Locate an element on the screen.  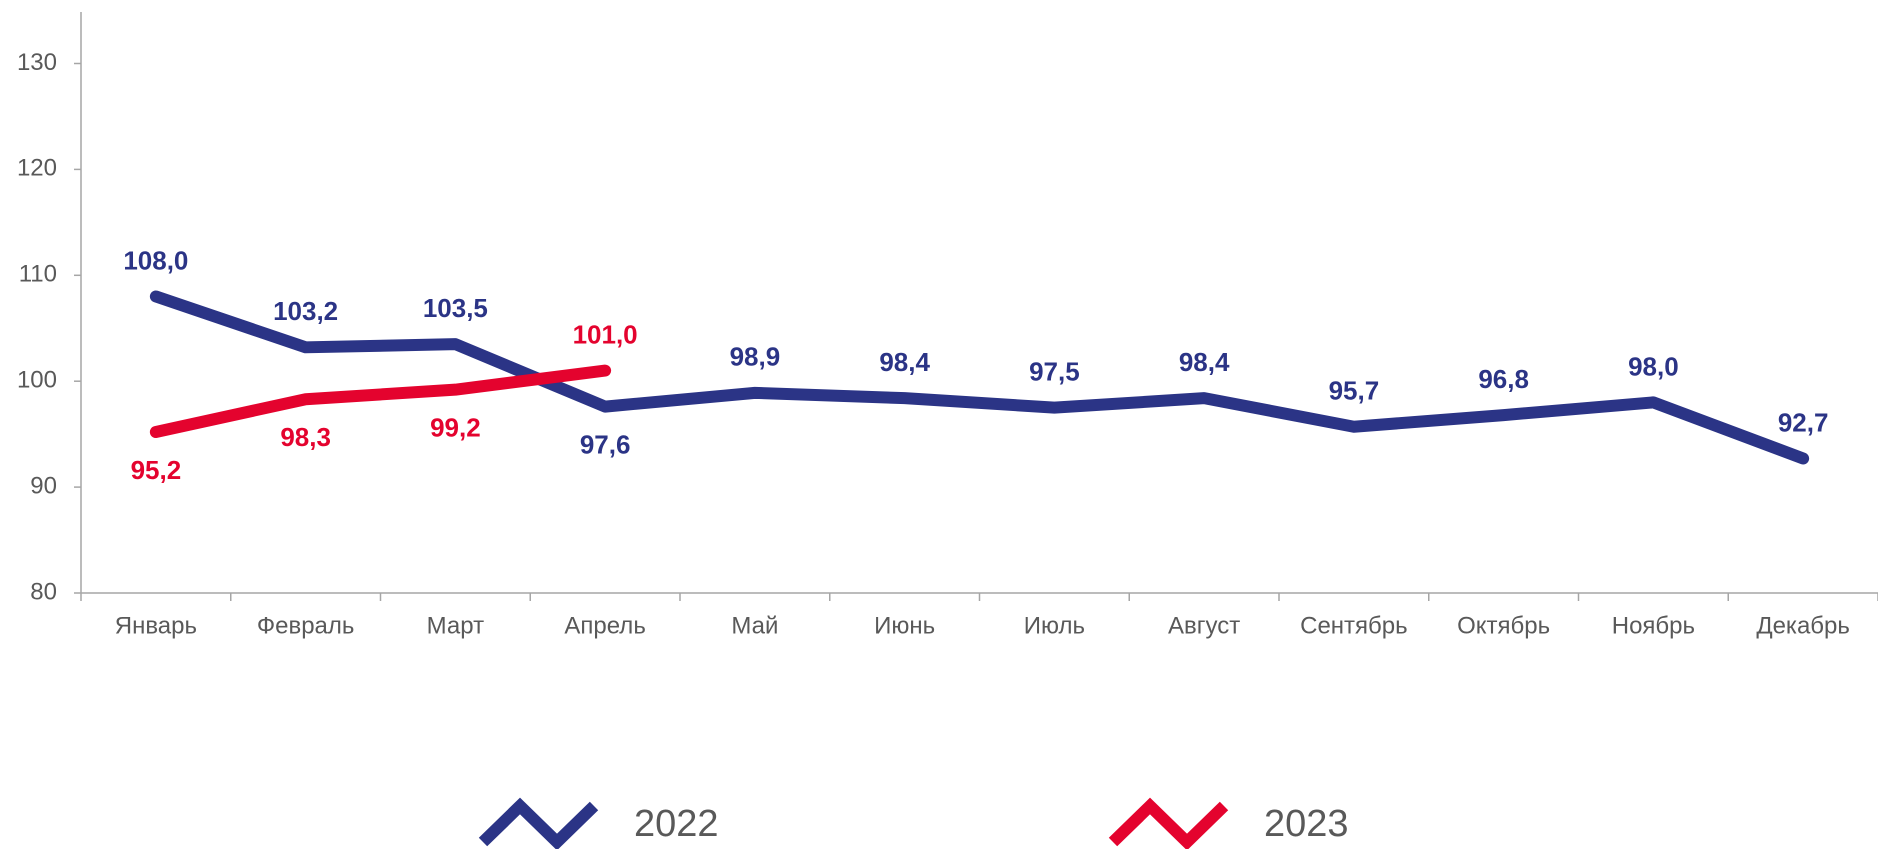
data-label: 92,7 is located at coordinates (1803, 422).